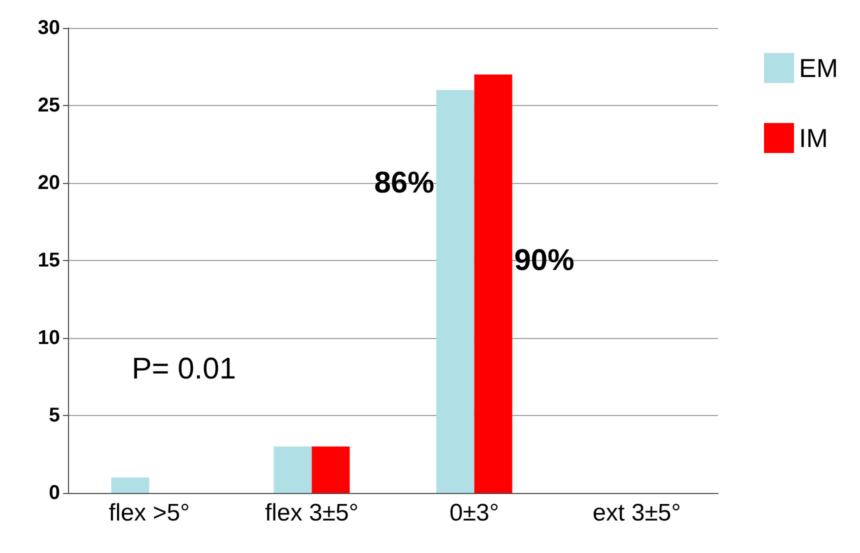 The width and height of the screenshot is (860, 553). I want to click on y-tick-label: 5, so click(54, 415).